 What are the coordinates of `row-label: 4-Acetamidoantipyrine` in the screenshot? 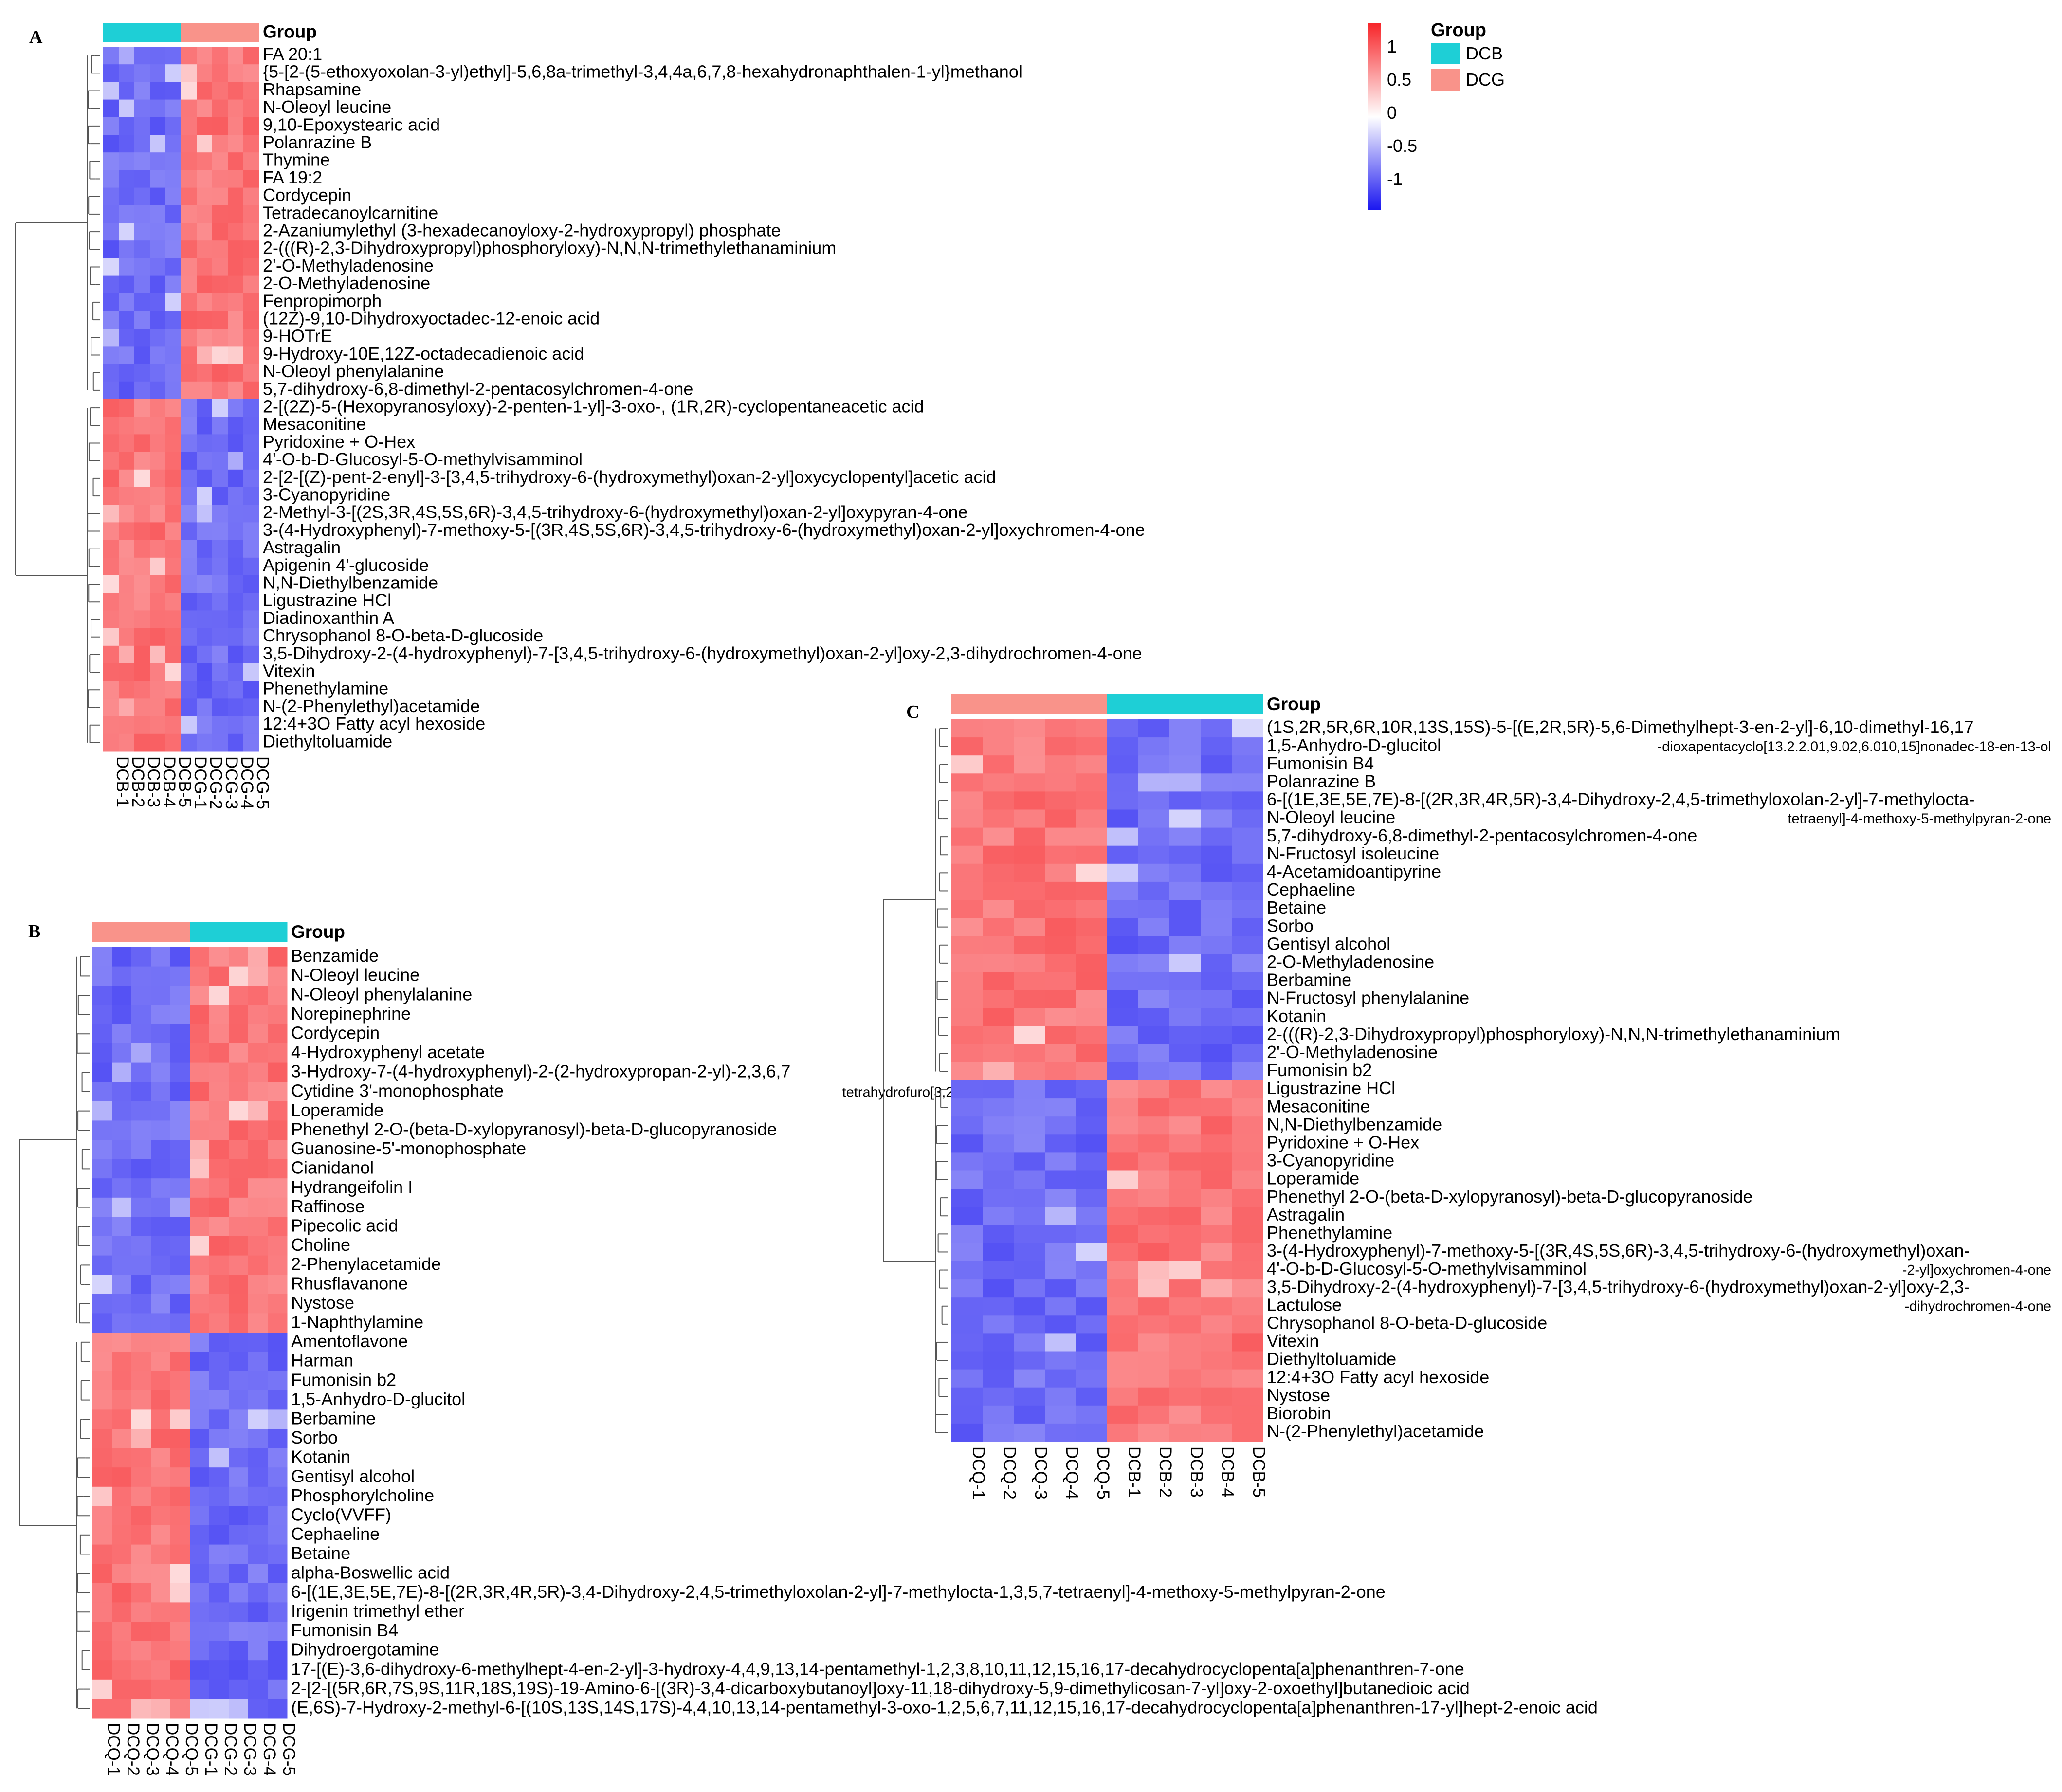 It's located at (1354, 871).